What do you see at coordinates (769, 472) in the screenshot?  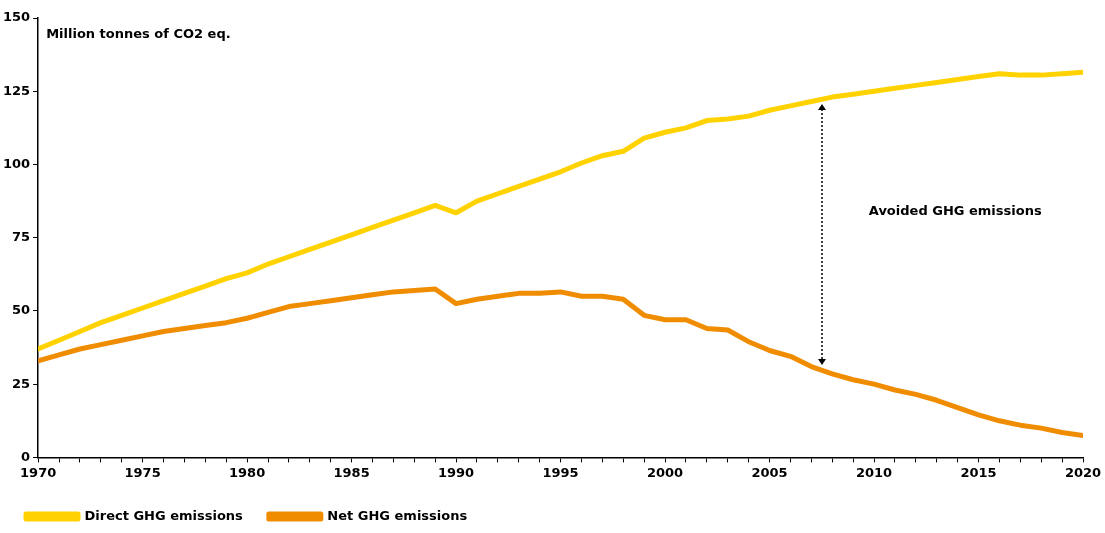 I see `x-tick-label: 2005` at bounding box center [769, 472].